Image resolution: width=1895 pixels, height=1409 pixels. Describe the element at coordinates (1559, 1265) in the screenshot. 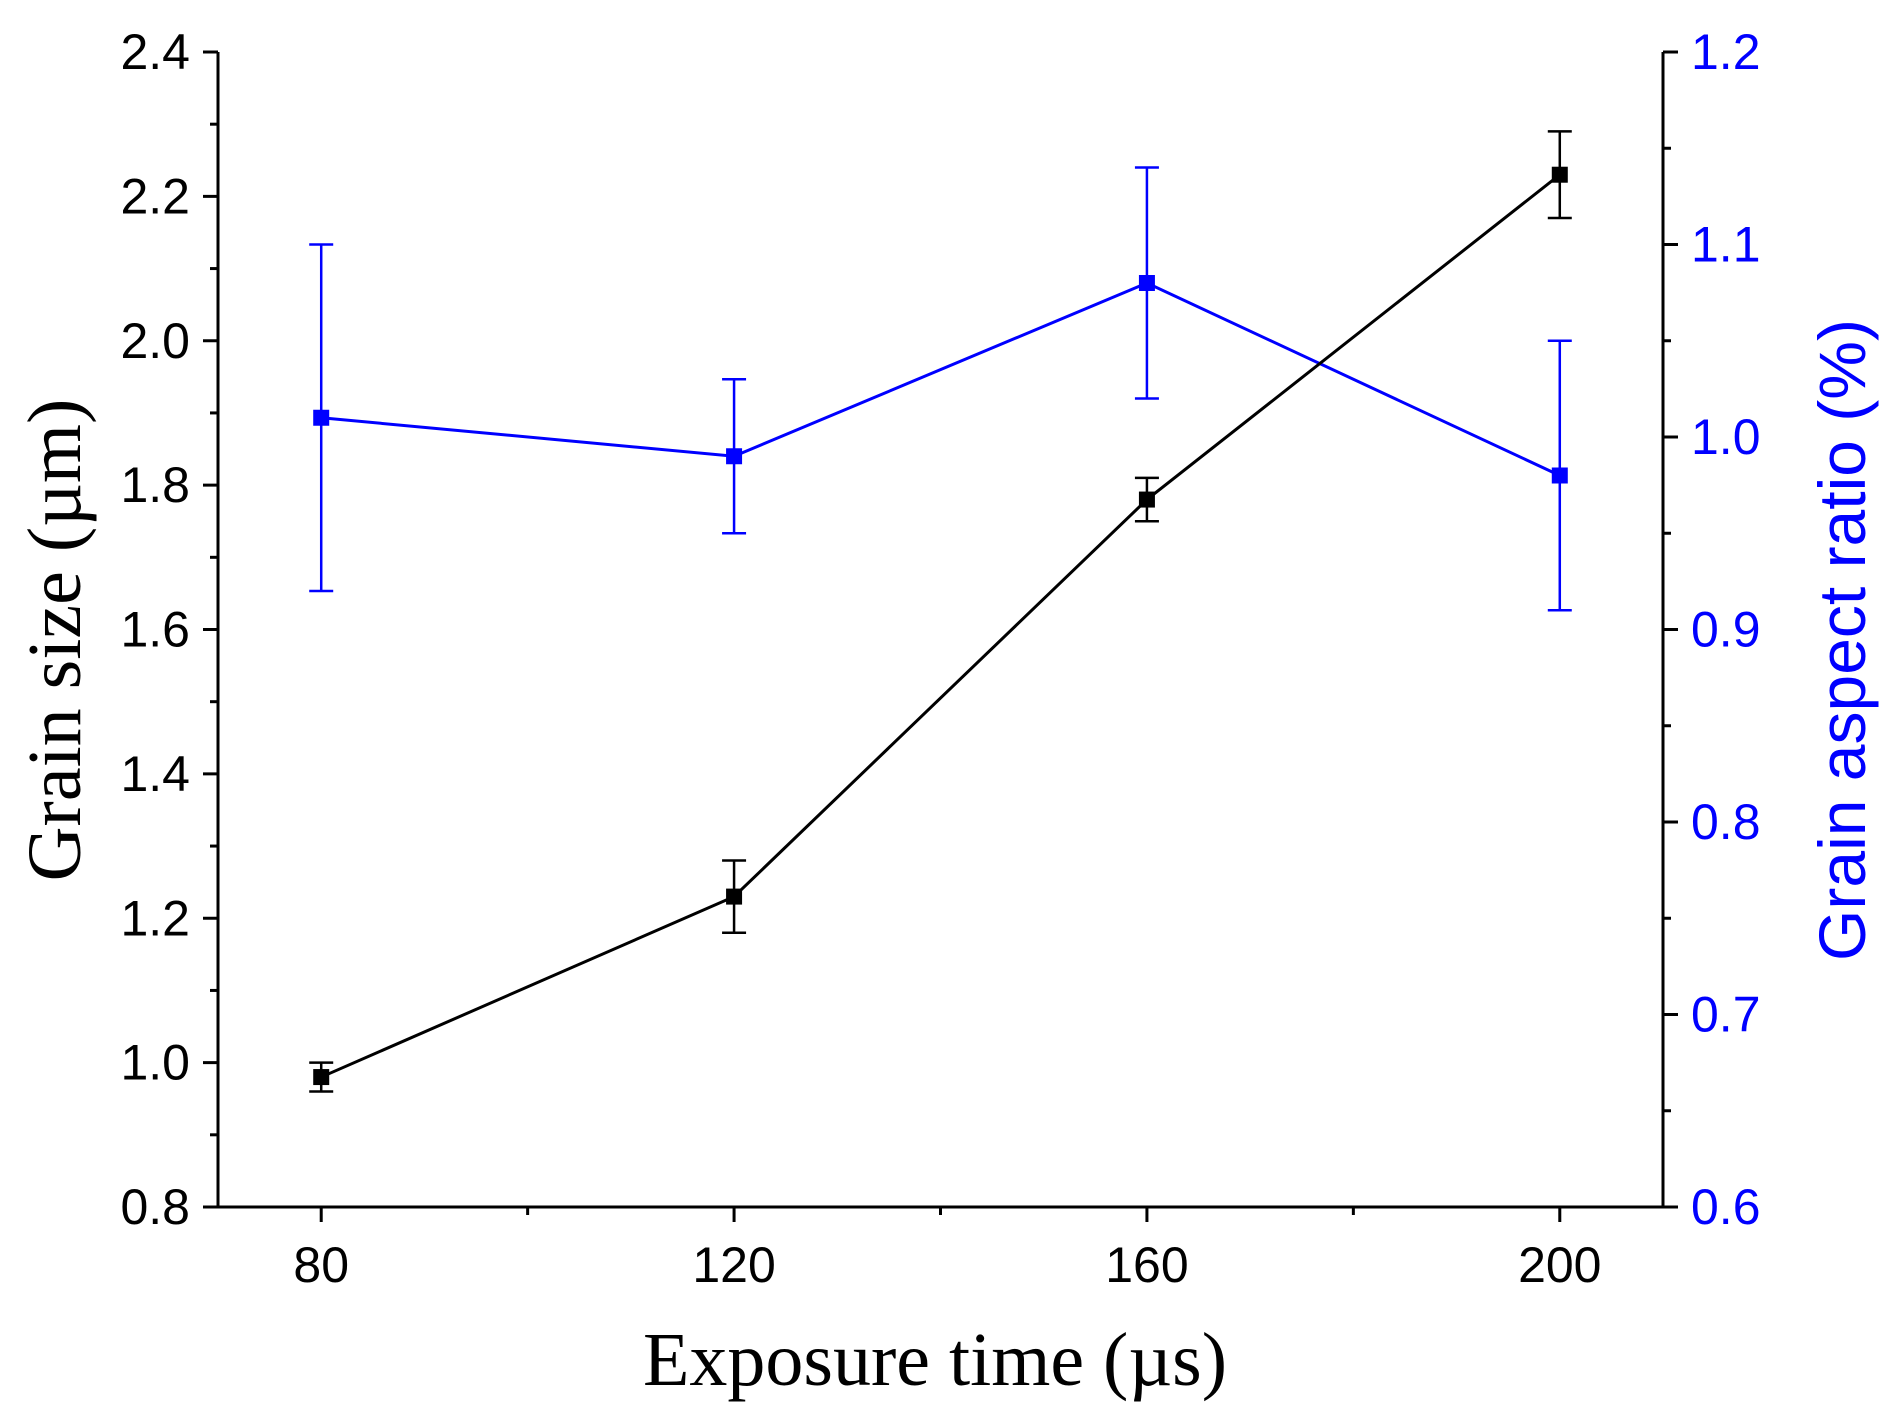

I see `x-tick-label: 200` at that location.